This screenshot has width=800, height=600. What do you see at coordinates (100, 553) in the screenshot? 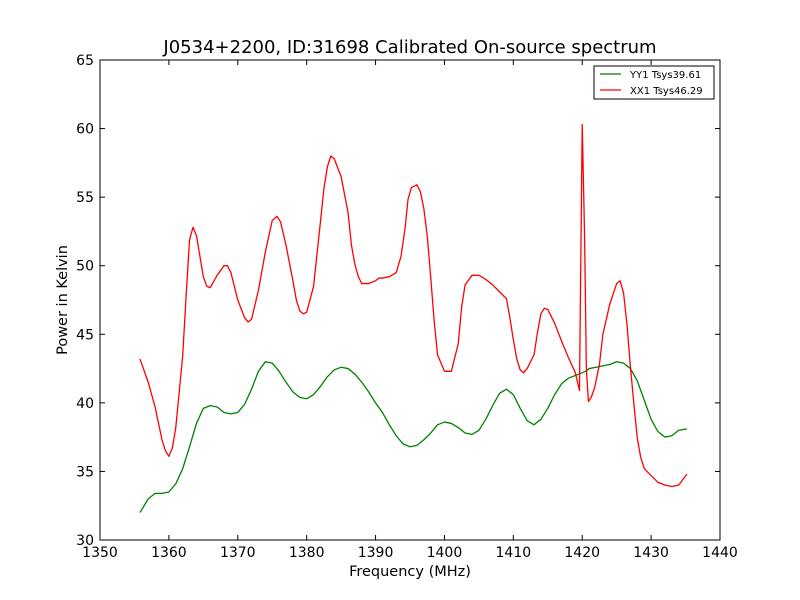
I see `x-tick-label-0: 1350` at bounding box center [100, 553].